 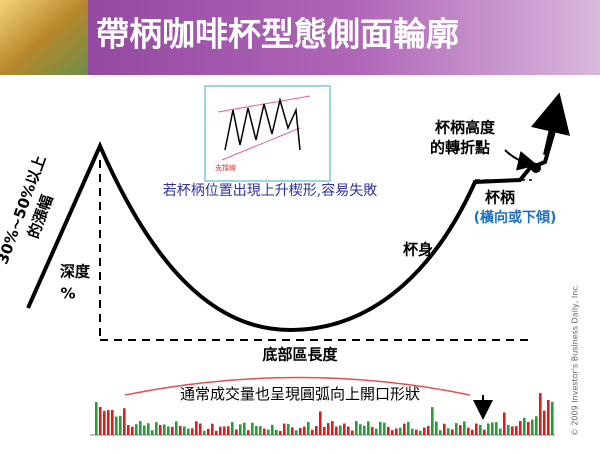 What do you see at coordinates (460, 148) in the screenshot?
I see `pivot-label-2: 的轉折點` at bounding box center [460, 148].